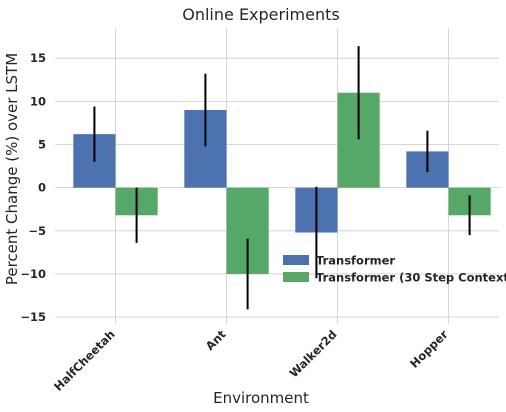 The image size is (506, 412). What do you see at coordinates (12, 169) in the screenshot?
I see `y-axis-label: Percent Change (%) over LSTM` at bounding box center [12, 169].